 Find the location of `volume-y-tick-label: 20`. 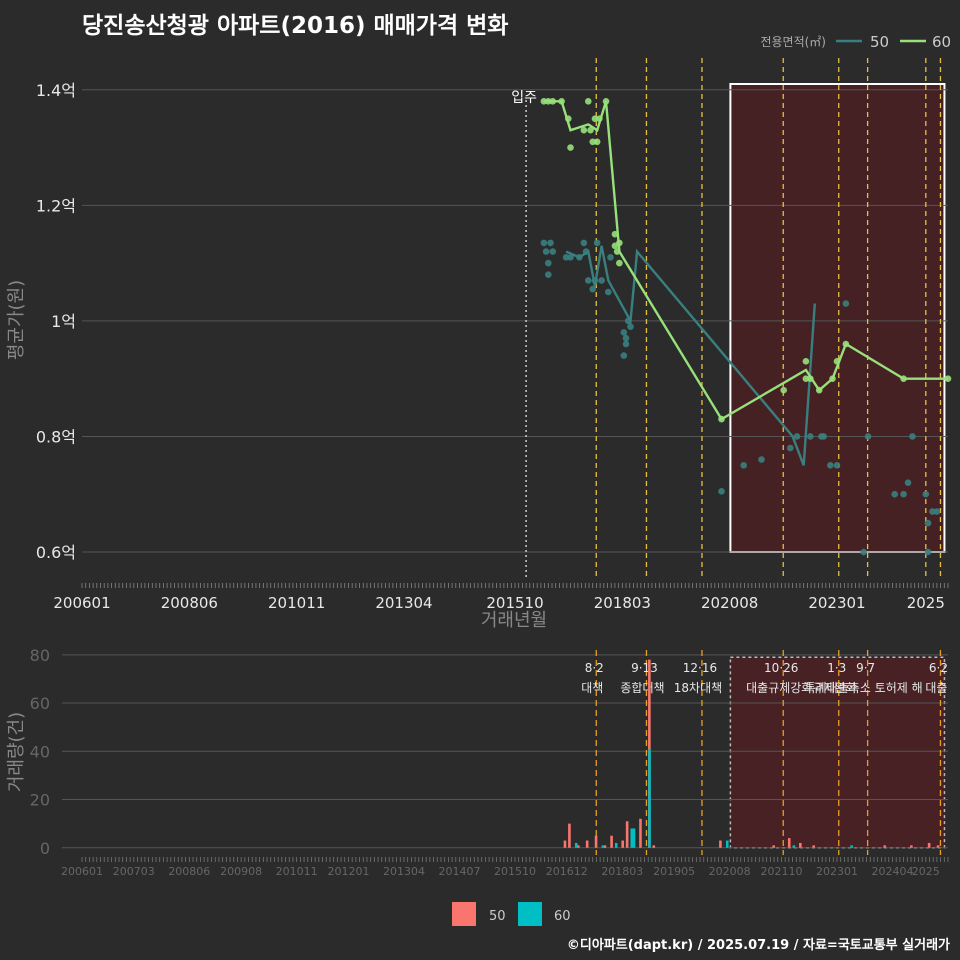

volume-y-tick-label: 20 is located at coordinates (40, 800).